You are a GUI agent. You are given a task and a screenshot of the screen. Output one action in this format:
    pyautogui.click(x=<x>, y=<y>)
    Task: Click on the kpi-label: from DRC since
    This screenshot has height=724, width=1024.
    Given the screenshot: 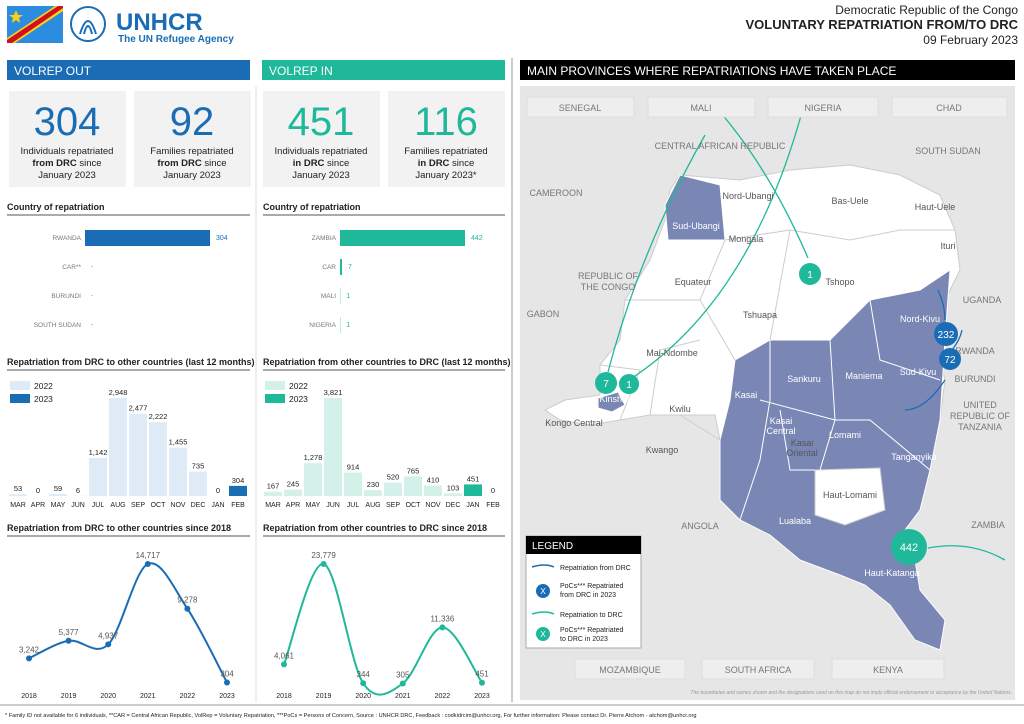 What is the action you would take?
    pyautogui.click(x=66, y=163)
    